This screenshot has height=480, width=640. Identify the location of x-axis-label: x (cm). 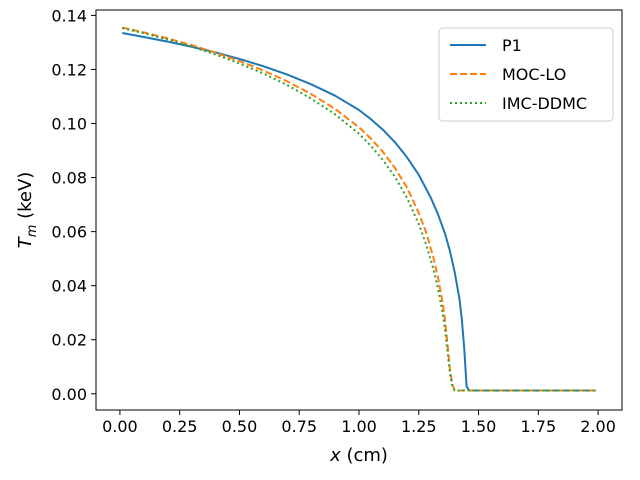
(358, 455).